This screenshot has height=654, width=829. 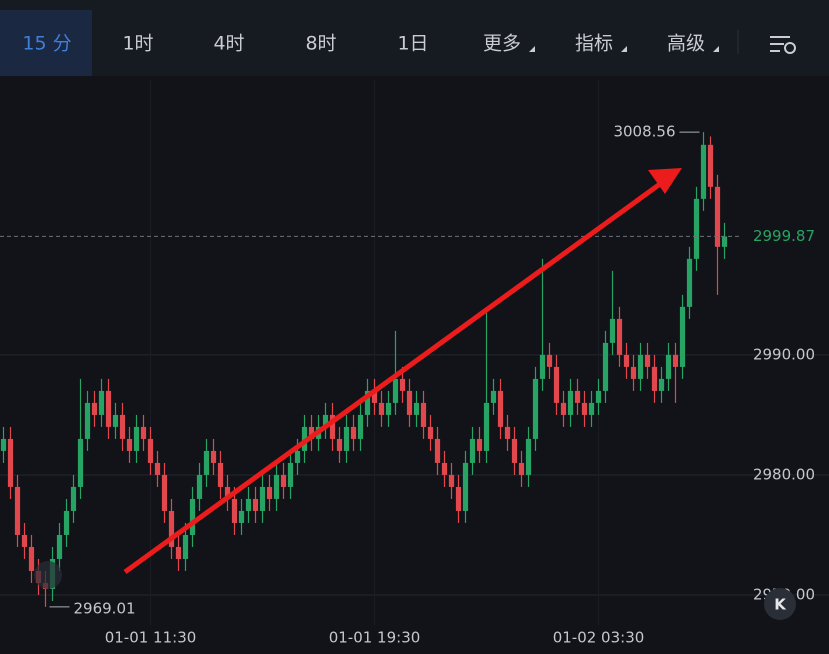 I want to click on tab: 指标, so click(x=594, y=44).